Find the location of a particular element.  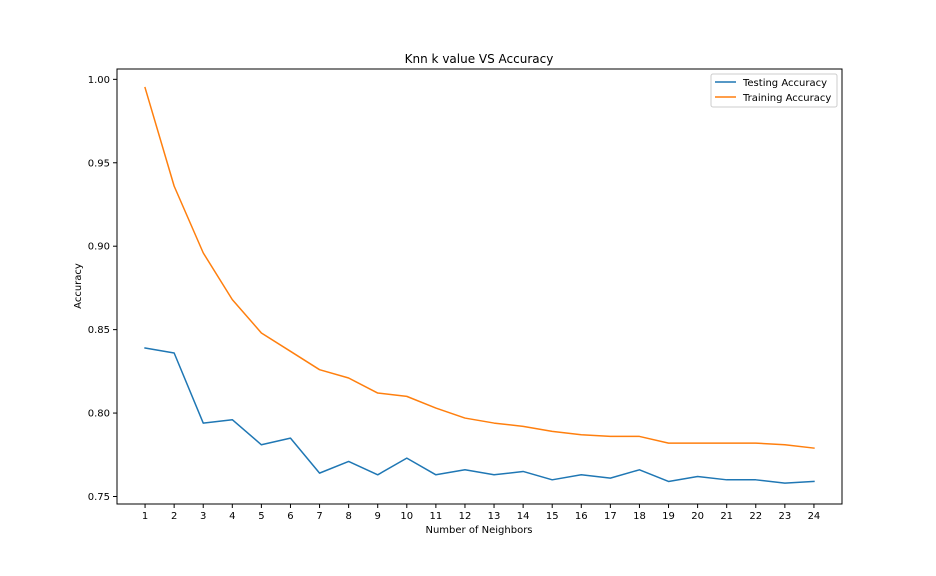

x-tick-label: 19 is located at coordinates (668, 516).